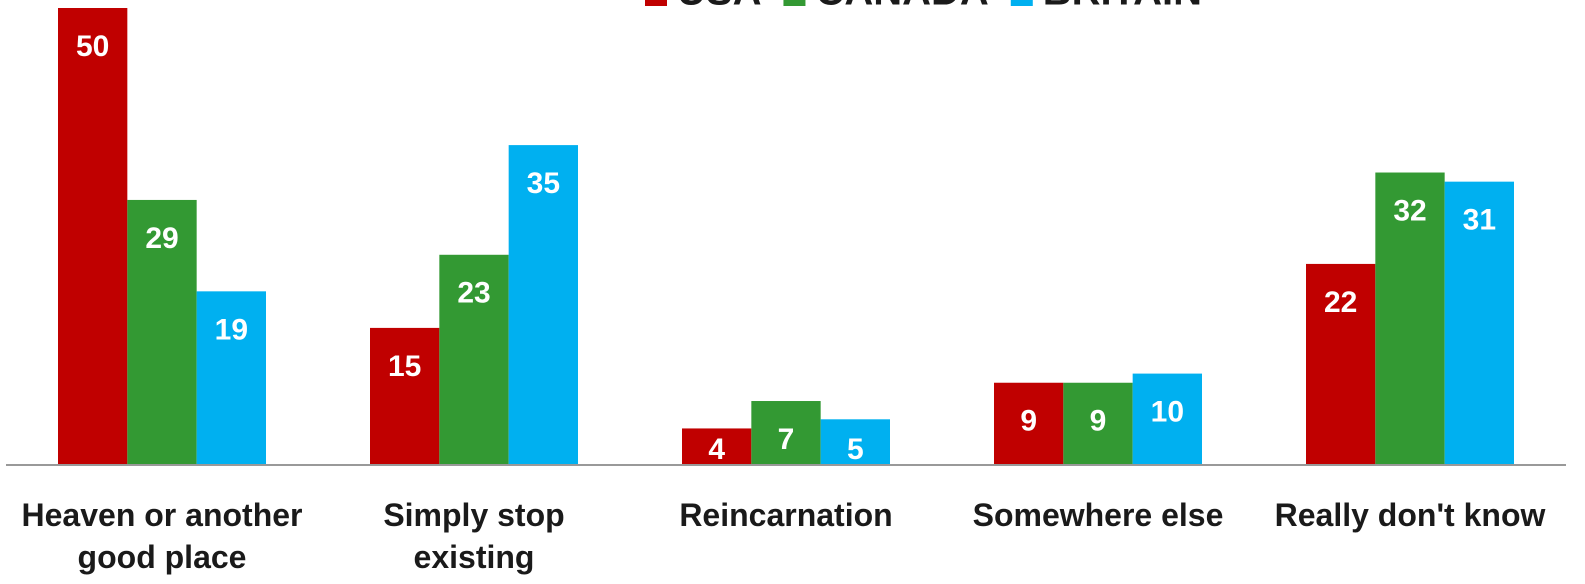 The height and width of the screenshot is (584, 1585). I want to click on data-label: 35, so click(543, 183).